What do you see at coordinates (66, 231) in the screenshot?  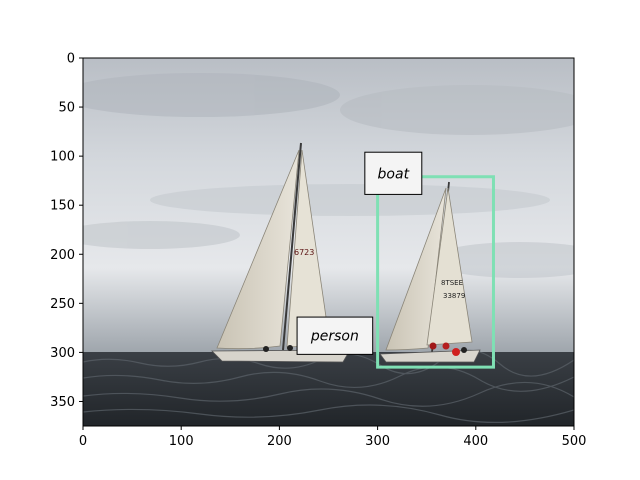 I see `y-axis: 0 50 100 150 200 250 300 350` at bounding box center [66, 231].